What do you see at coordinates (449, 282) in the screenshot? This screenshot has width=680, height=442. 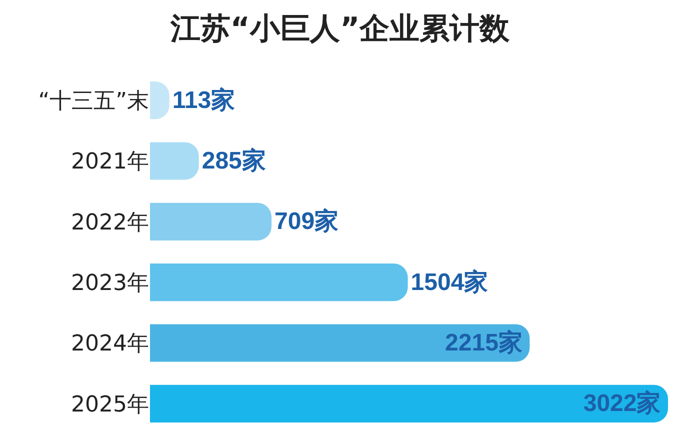 I see `data-label: 1504家` at bounding box center [449, 282].